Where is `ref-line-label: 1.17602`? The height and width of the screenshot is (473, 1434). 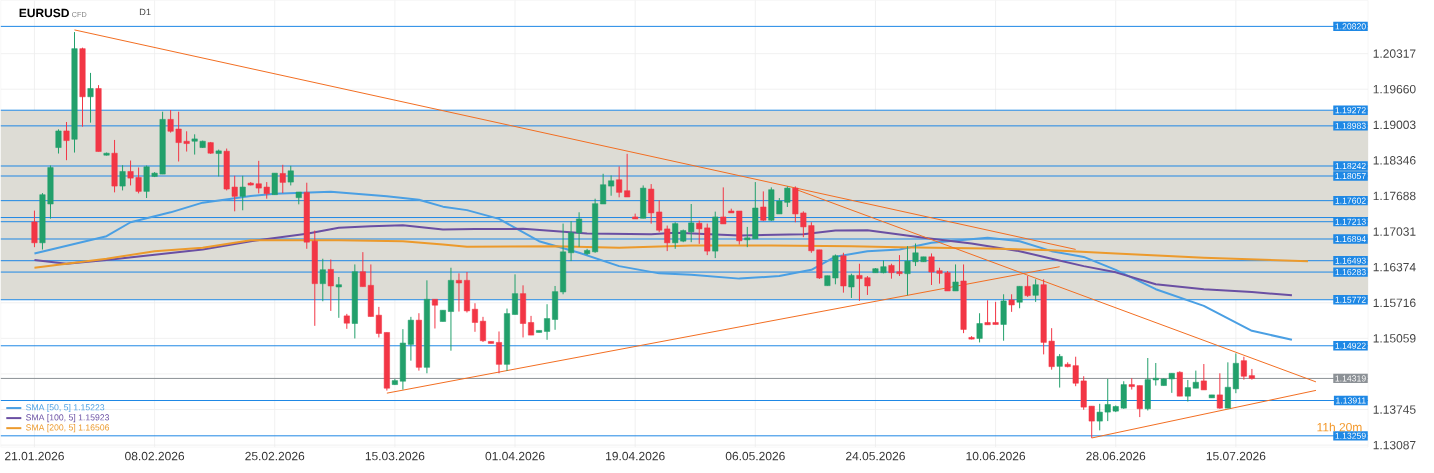
ref-line-label: 1.17602 is located at coordinates (1350, 200).